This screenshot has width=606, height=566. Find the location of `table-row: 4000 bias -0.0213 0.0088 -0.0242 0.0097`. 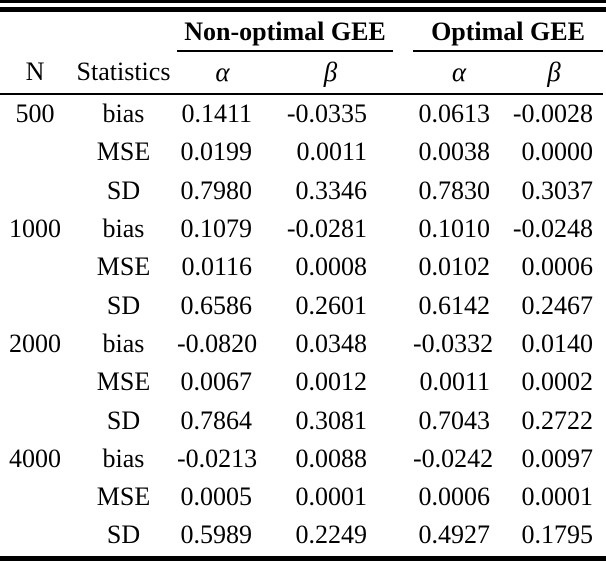

table-row: 4000 bias -0.0213 0.0088 -0.0242 0.0097 is located at coordinates (301, 459).